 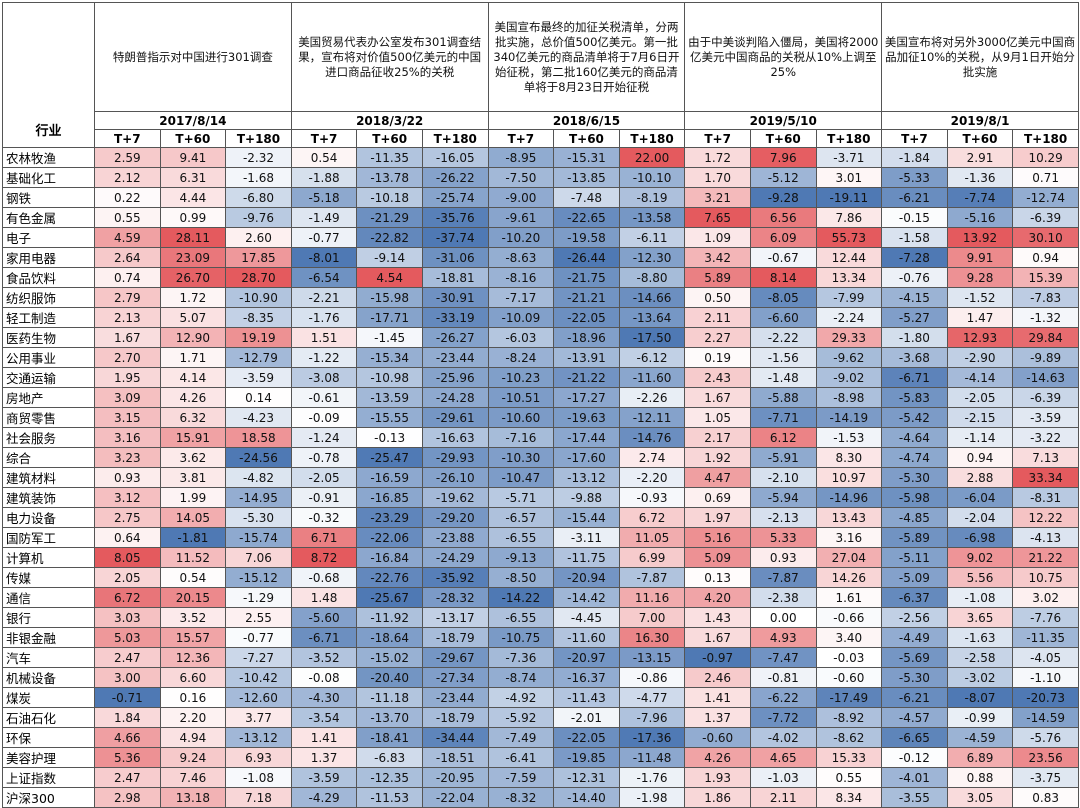 What do you see at coordinates (717, 457) in the screenshot?
I see `return-cell: 1.92` at bounding box center [717, 457].